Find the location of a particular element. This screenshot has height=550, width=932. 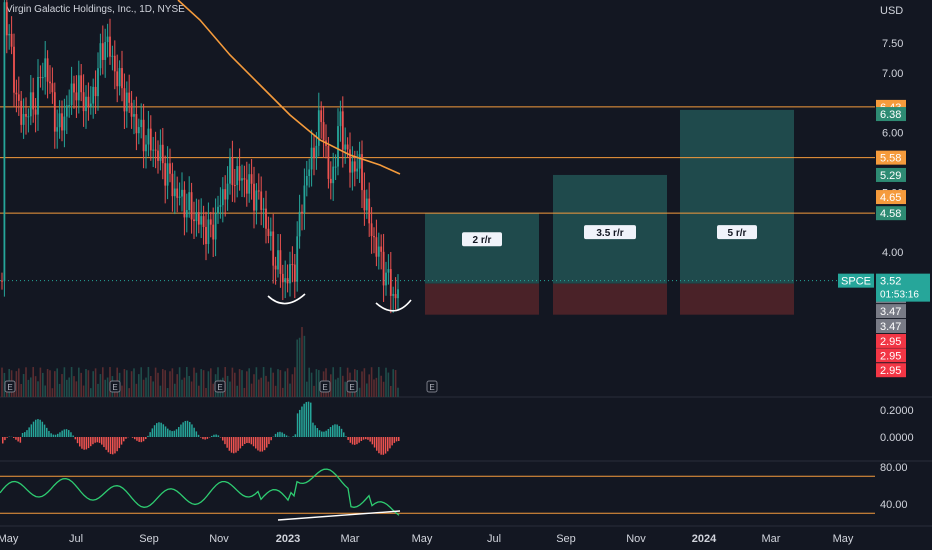

stop-zone is located at coordinates (737, 299).